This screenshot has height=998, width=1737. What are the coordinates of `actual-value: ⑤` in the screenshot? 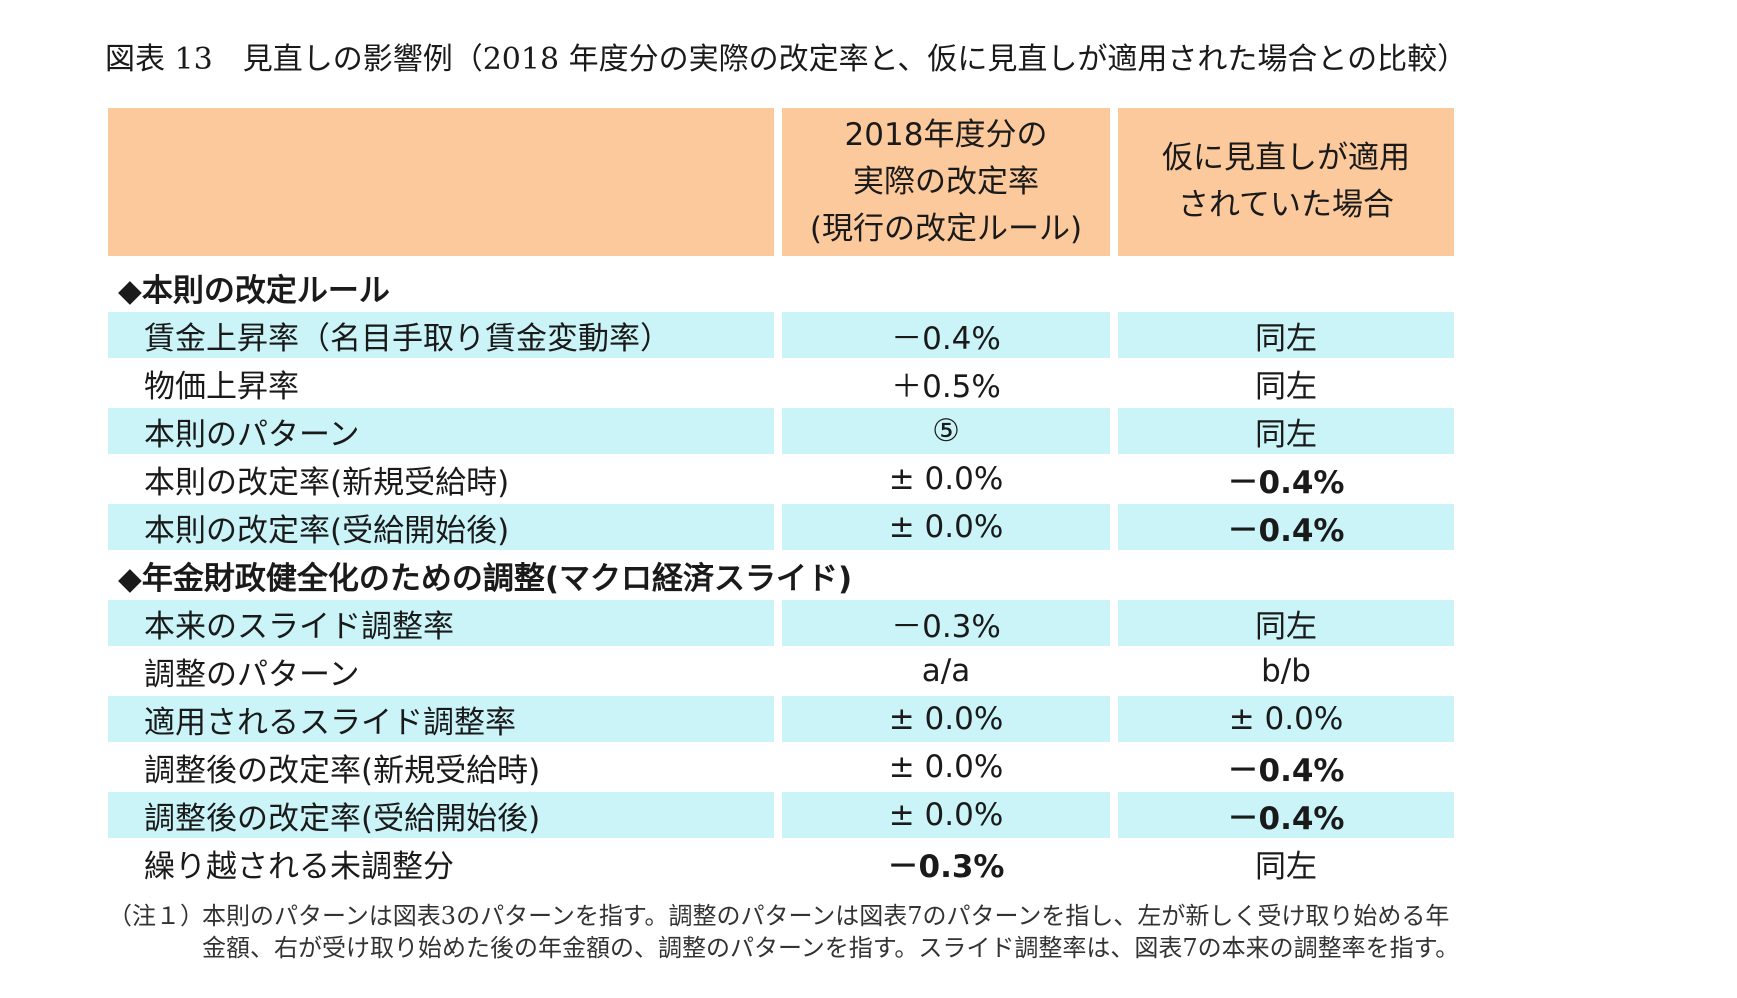 It's located at (950, 432).